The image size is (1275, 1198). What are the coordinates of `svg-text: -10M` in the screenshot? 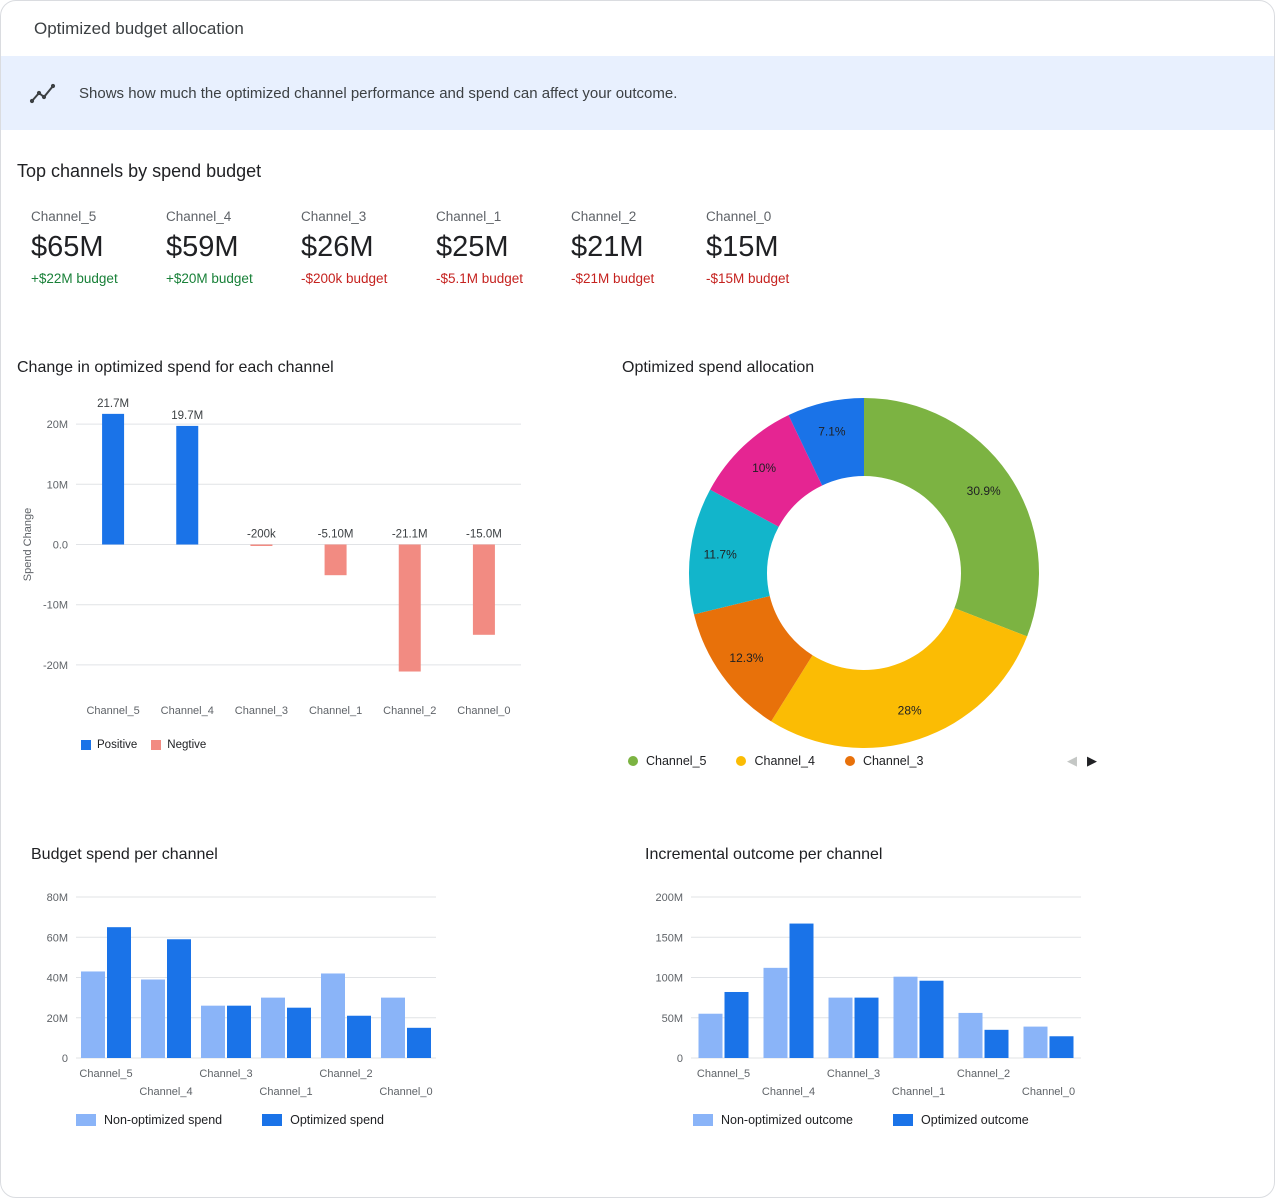 It's located at (55, 606).